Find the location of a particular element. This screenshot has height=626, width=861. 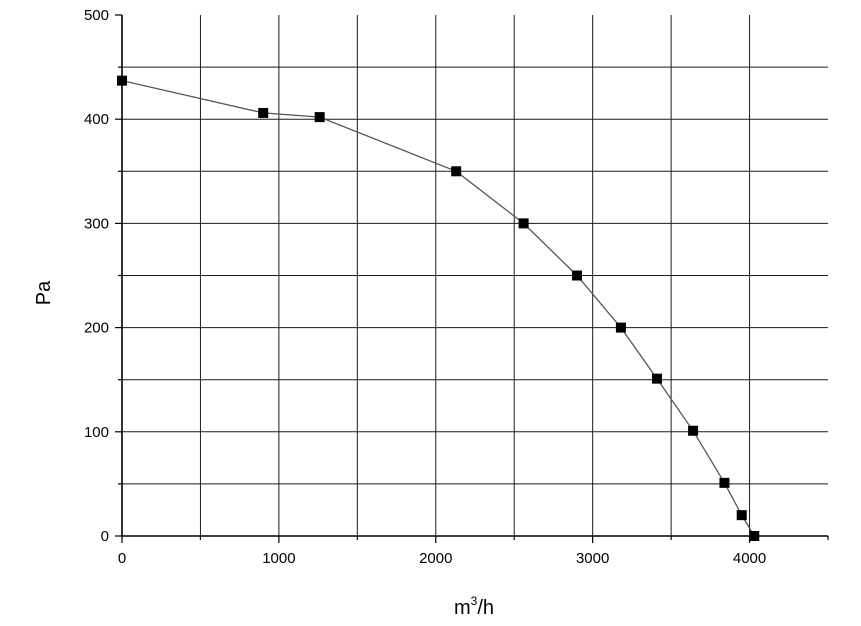

x-tick-label: 2000 is located at coordinates (435, 558).